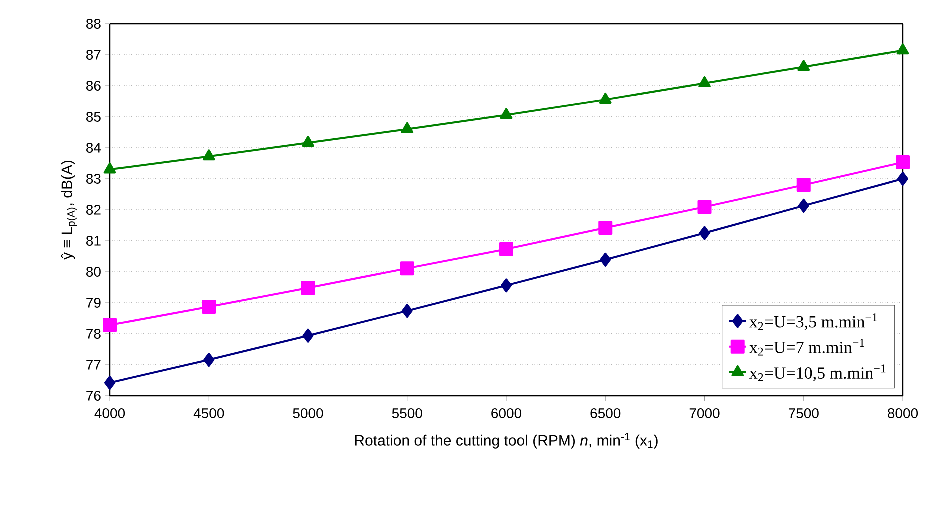  Describe the element at coordinates (507, 413) in the screenshot. I see `x-tick-label: 6000` at that location.